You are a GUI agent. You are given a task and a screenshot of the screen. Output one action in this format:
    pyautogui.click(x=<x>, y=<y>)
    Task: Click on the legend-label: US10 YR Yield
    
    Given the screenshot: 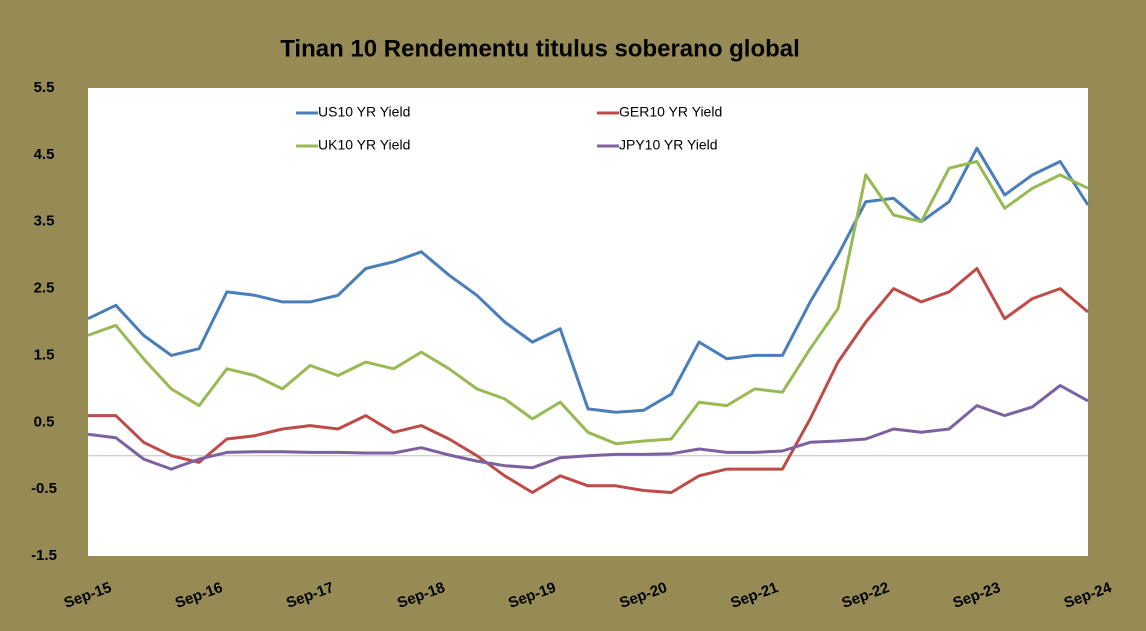 What is the action you would take?
    pyautogui.click(x=364, y=112)
    